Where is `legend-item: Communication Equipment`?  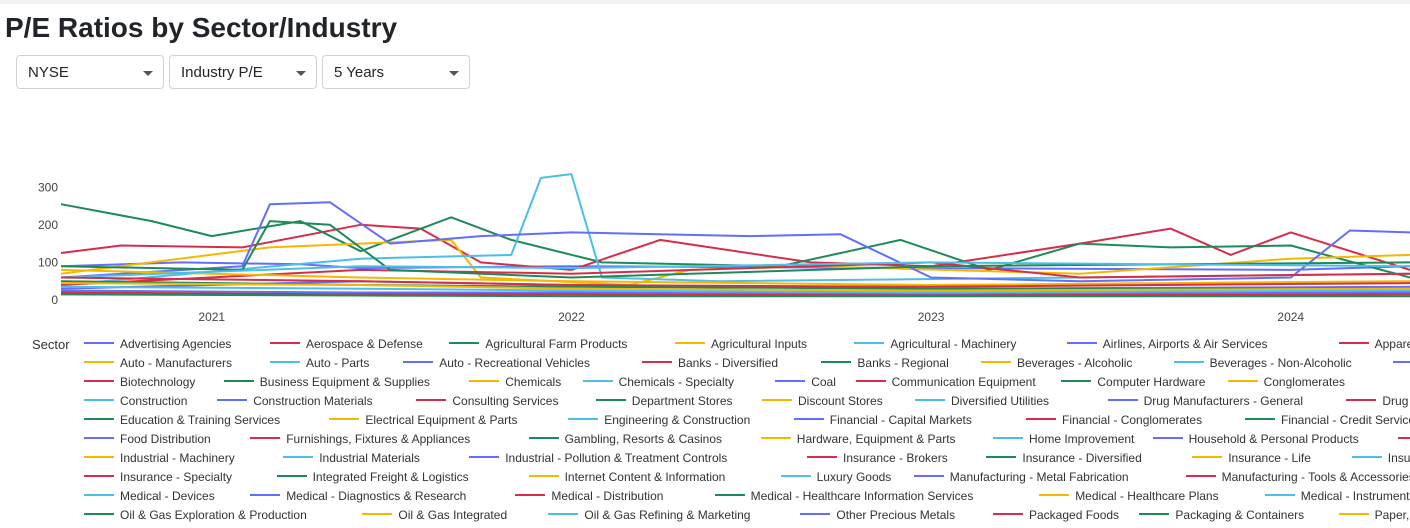
legend-item: Communication Equipment is located at coordinates (945, 383).